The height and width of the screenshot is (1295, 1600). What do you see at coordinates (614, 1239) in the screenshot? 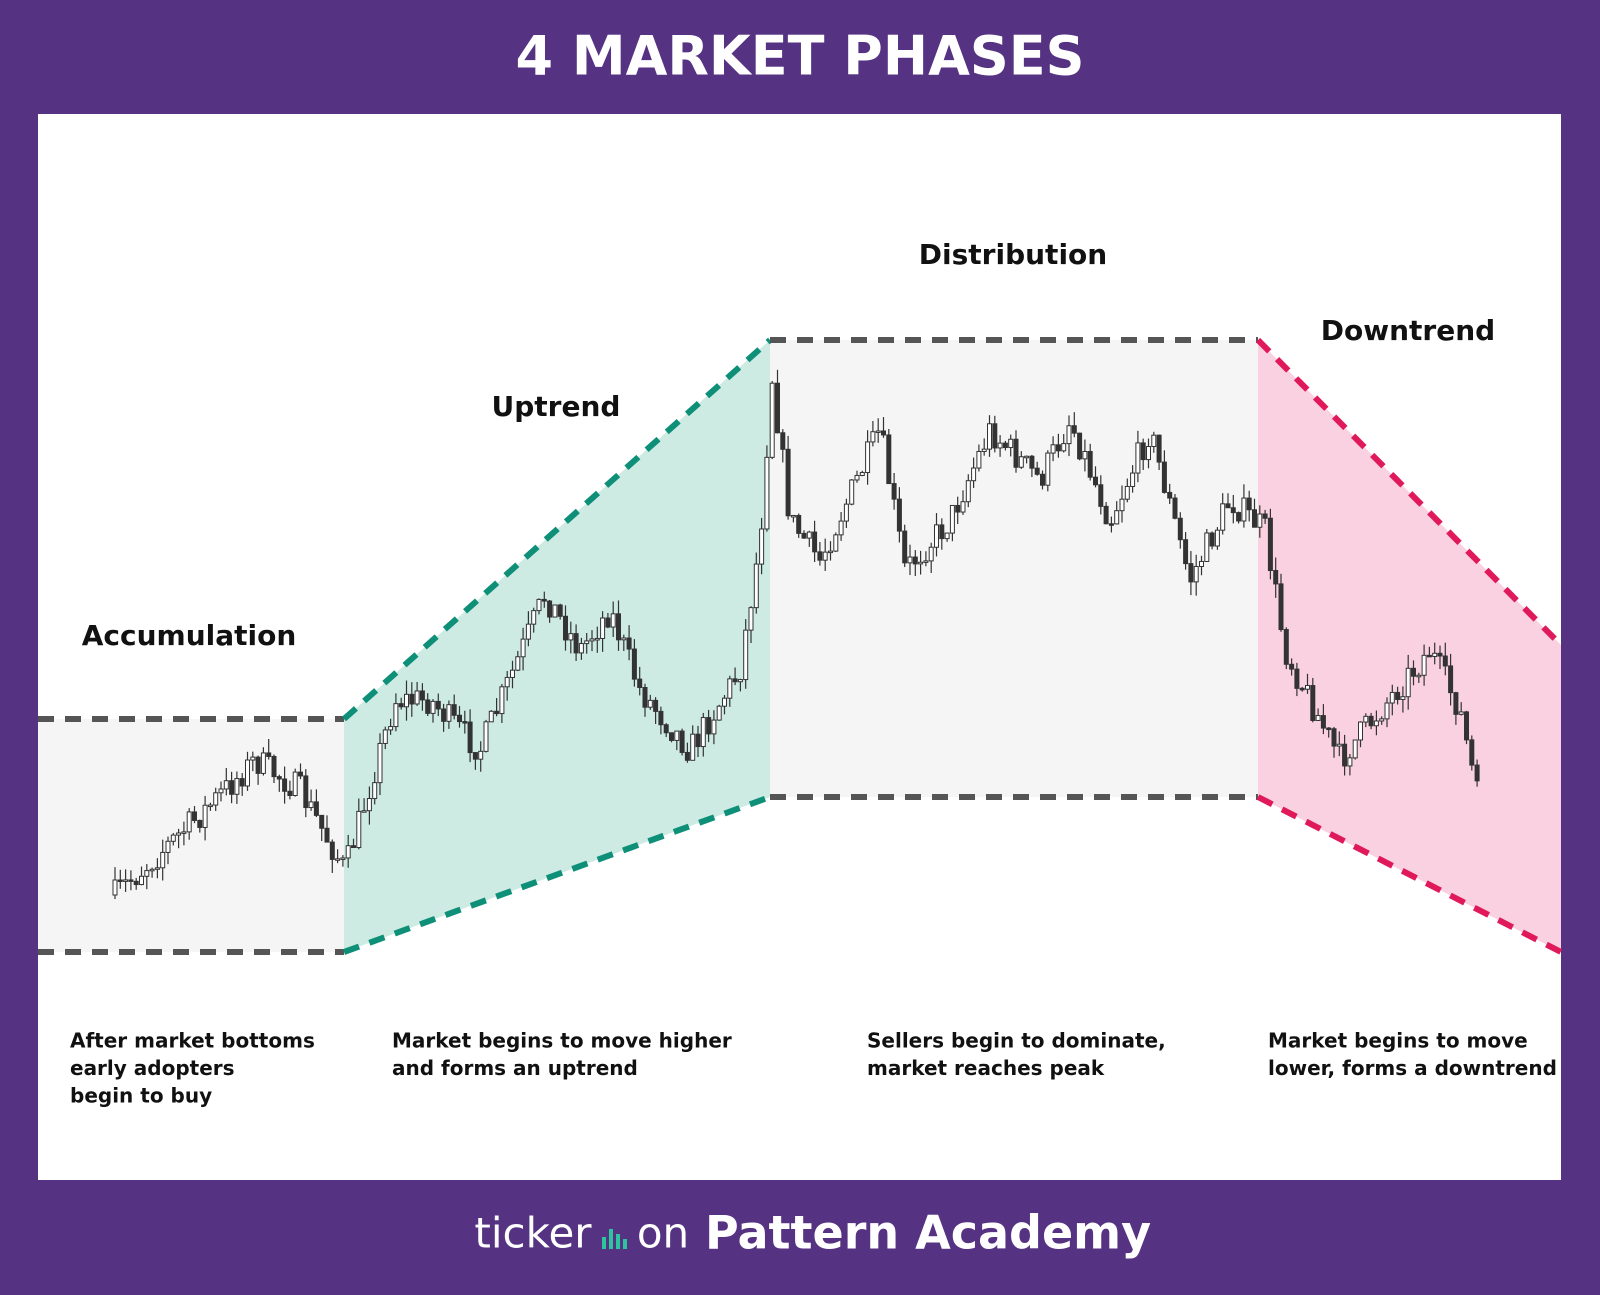
I see `brand-icon` at bounding box center [614, 1239].